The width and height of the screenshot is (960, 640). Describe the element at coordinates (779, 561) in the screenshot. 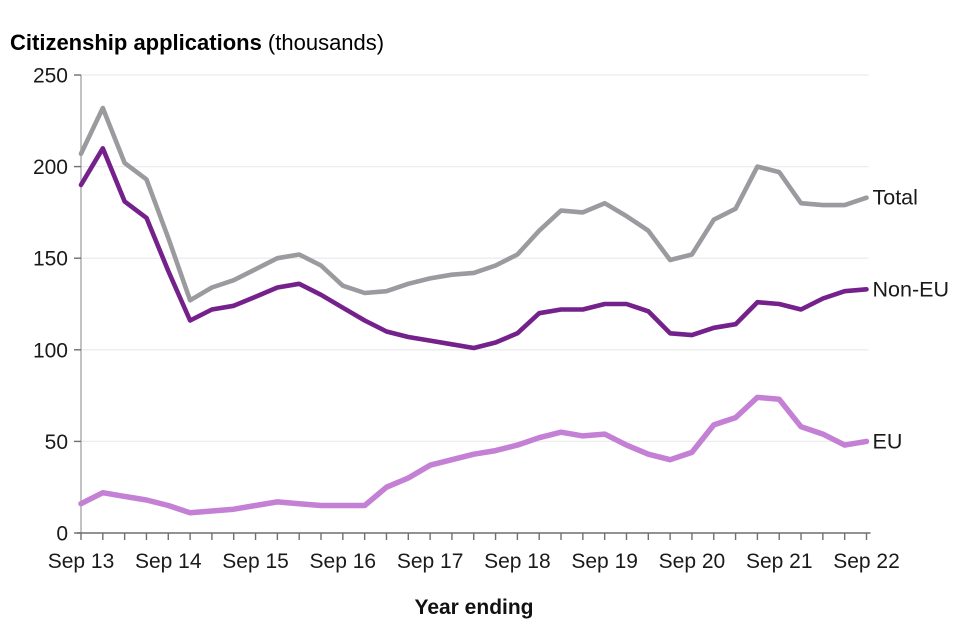

I see `x-tick-label-Sep 21: Sep 21` at that location.